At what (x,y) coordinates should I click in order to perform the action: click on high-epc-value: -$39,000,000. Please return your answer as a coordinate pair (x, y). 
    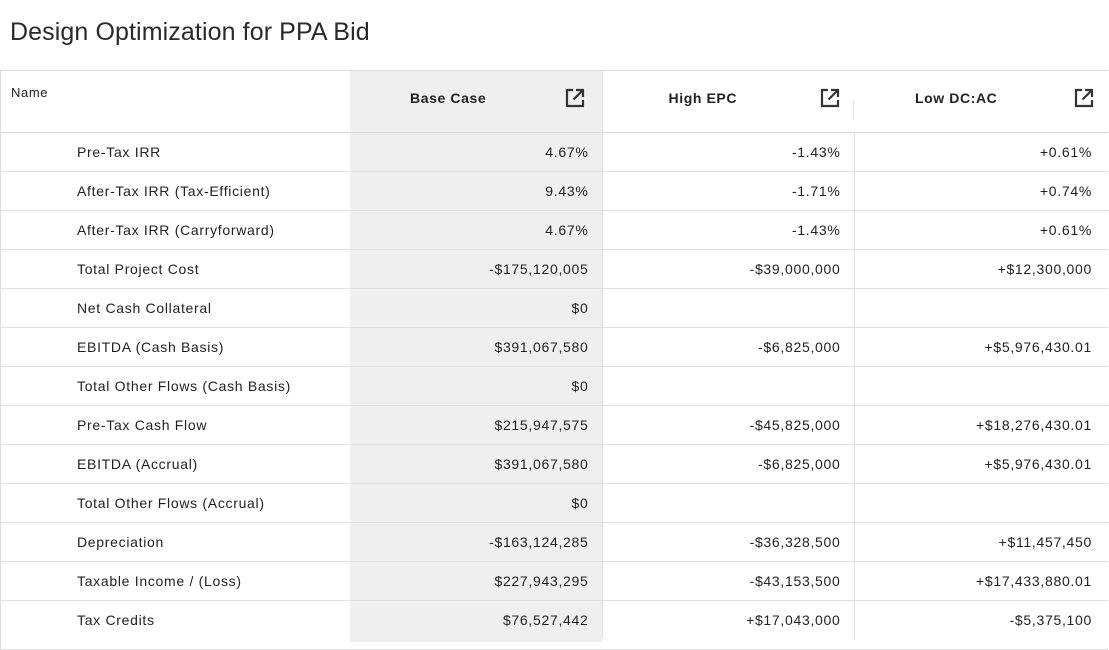
    Looking at the image, I should click on (727, 269).